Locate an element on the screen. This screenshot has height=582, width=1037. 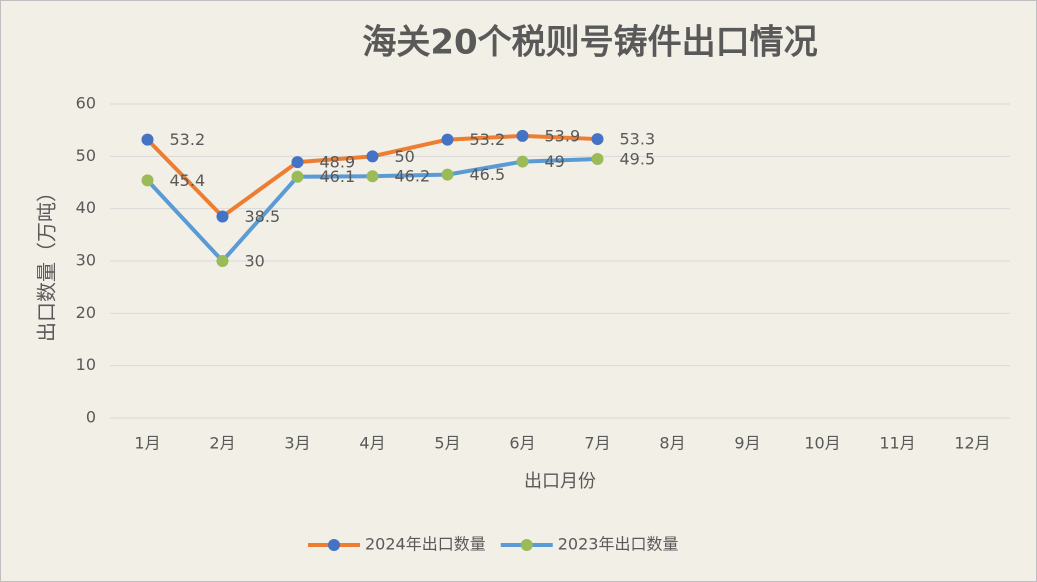
data-label: 46.5 is located at coordinates (488, 174).